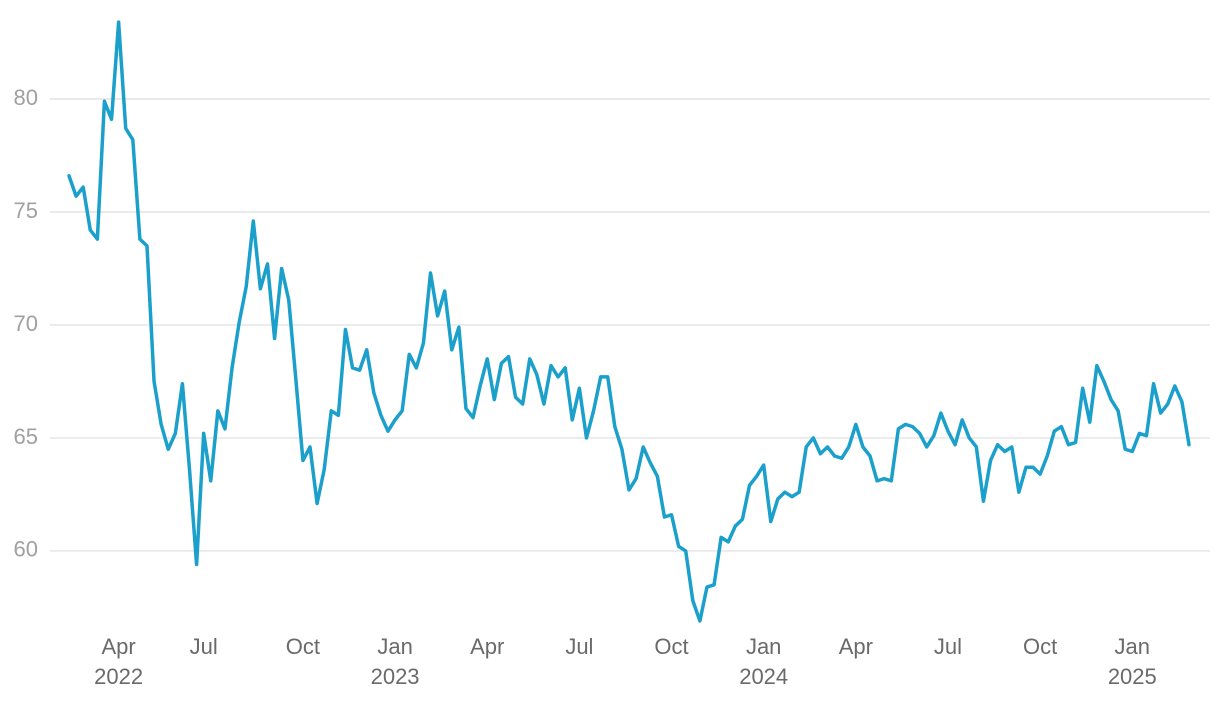 This screenshot has height=702, width=1220. I want to click on y-tick-label: 65, so click(26, 436).